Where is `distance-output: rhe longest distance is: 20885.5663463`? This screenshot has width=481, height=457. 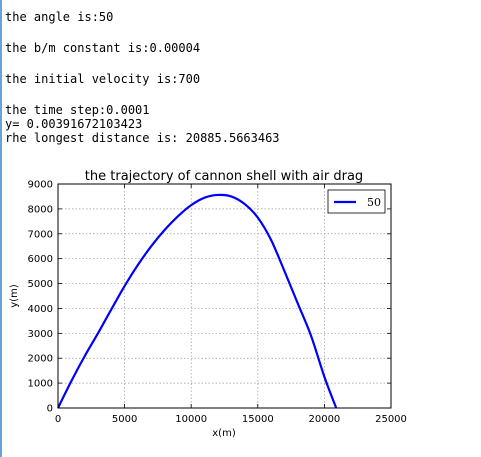
distance-output: rhe longest distance is: 20885.5663463 is located at coordinates (142, 138).